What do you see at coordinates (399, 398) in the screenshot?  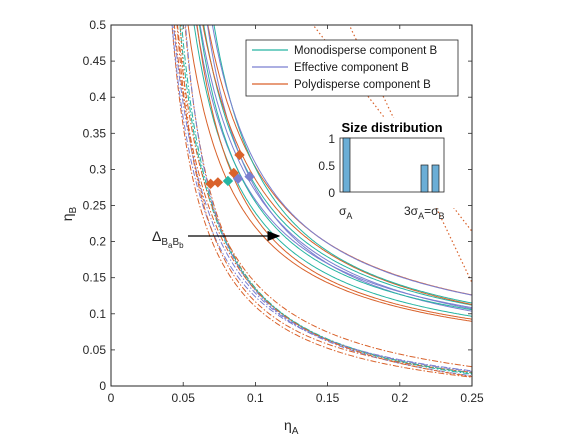 I see `x-tick-label: 0.2` at bounding box center [399, 398].